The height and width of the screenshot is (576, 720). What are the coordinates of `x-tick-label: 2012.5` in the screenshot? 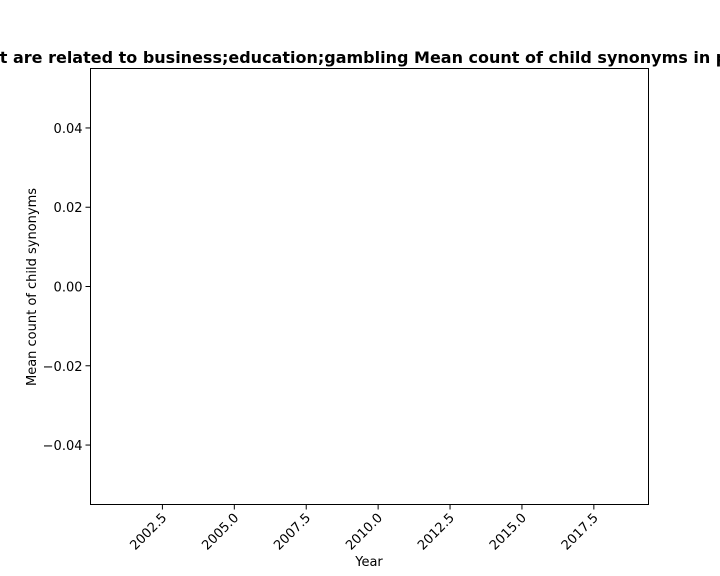 It's located at (436, 532).